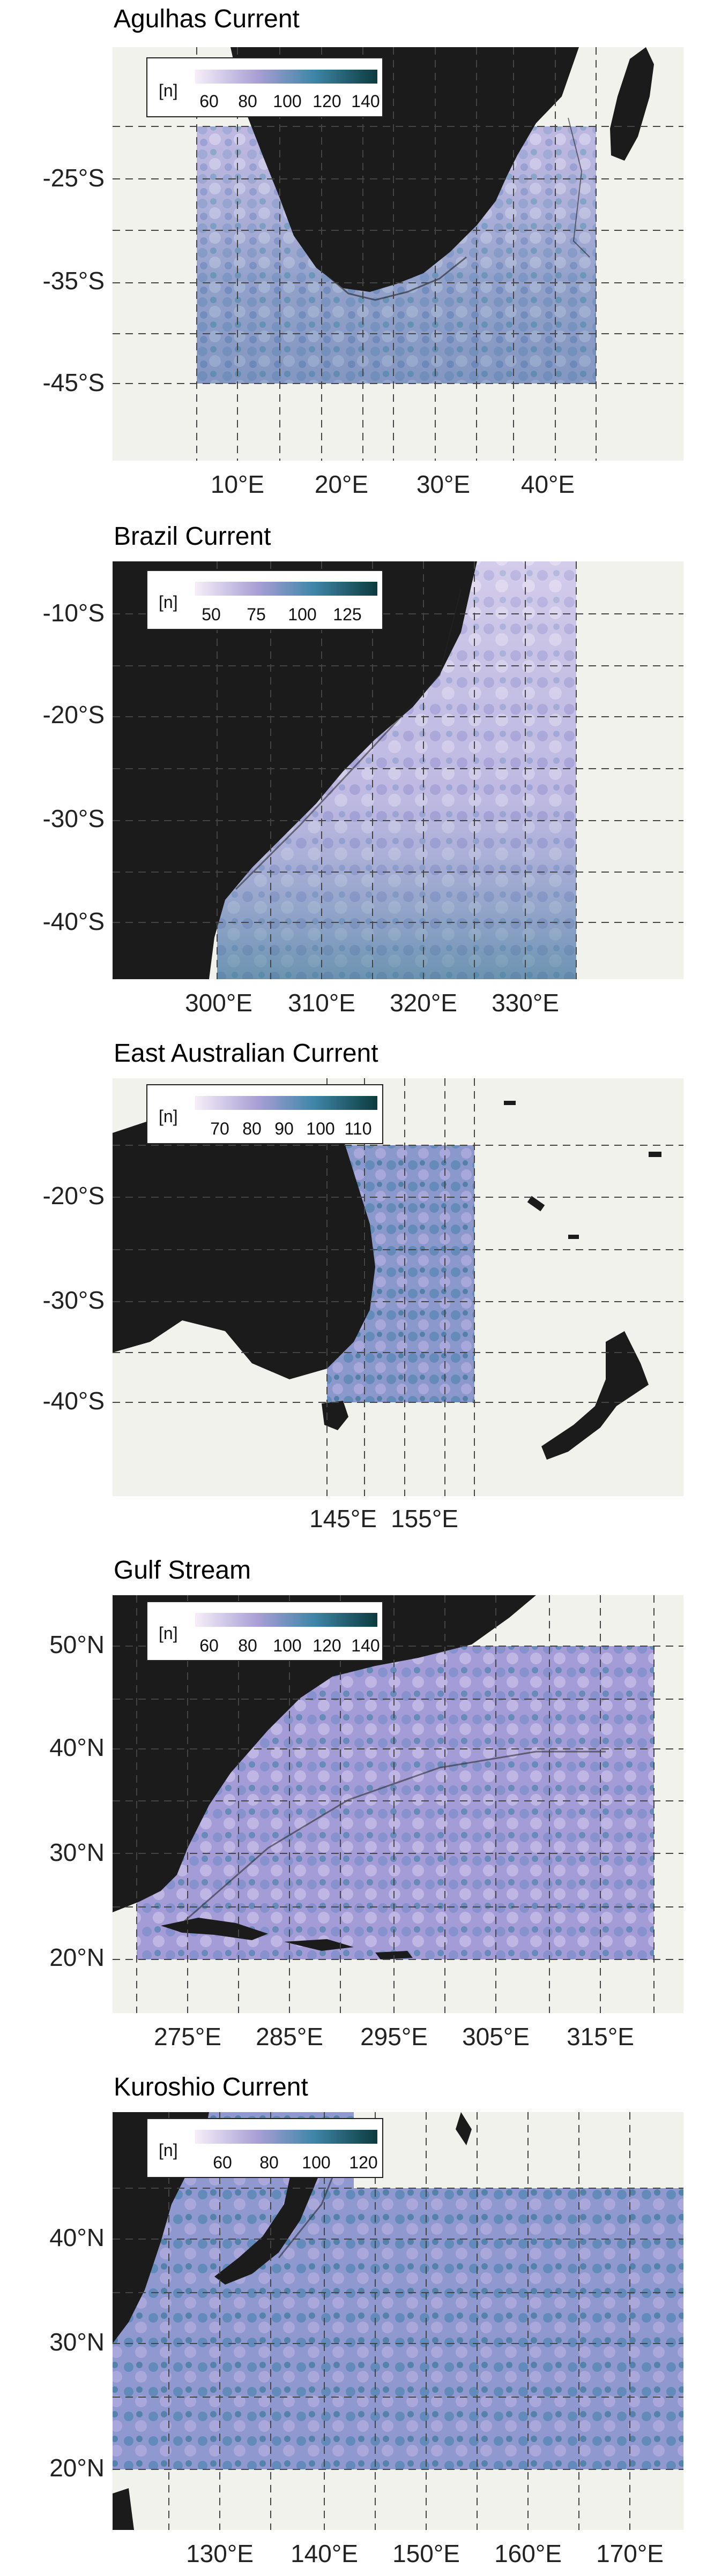 Image resolution: width=714 pixels, height=2576 pixels. What do you see at coordinates (244, 1234) in the screenshot?
I see `land-australia` at bounding box center [244, 1234].